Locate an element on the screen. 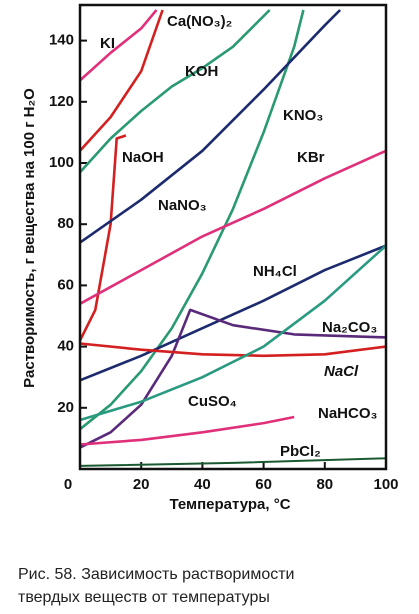  series-label: NH₄Cl is located at coordinates (275, 271).